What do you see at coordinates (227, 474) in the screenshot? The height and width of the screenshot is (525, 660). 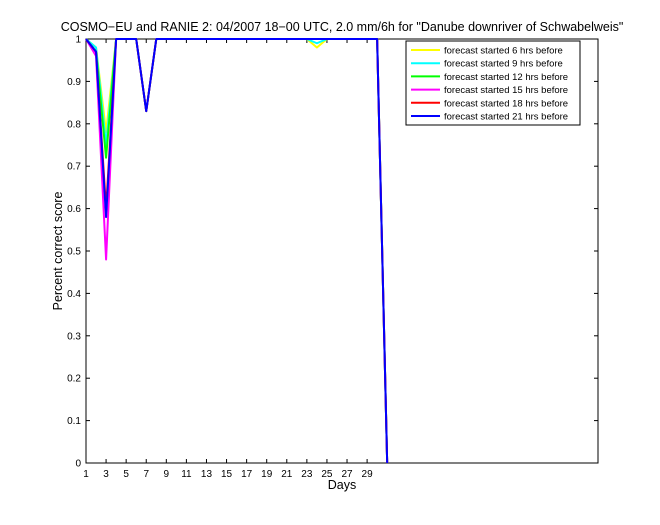 I see `x-tick-label: 15` at bounding box center [227, 474].